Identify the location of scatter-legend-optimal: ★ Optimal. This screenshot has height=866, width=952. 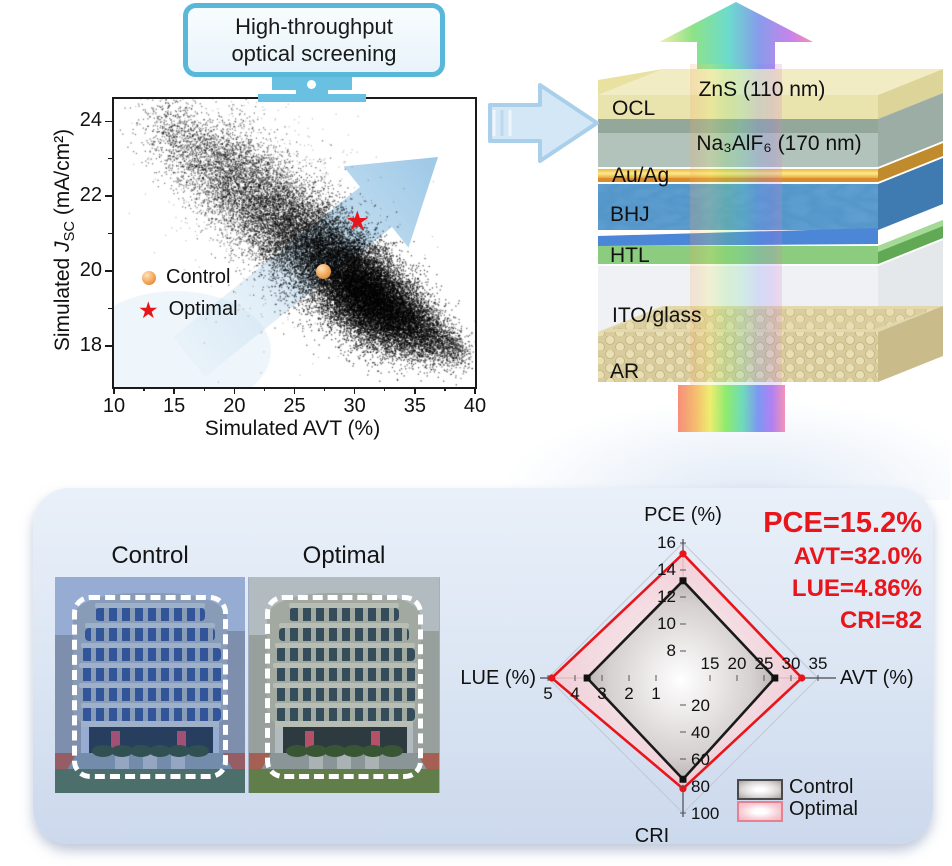
(188, 309).